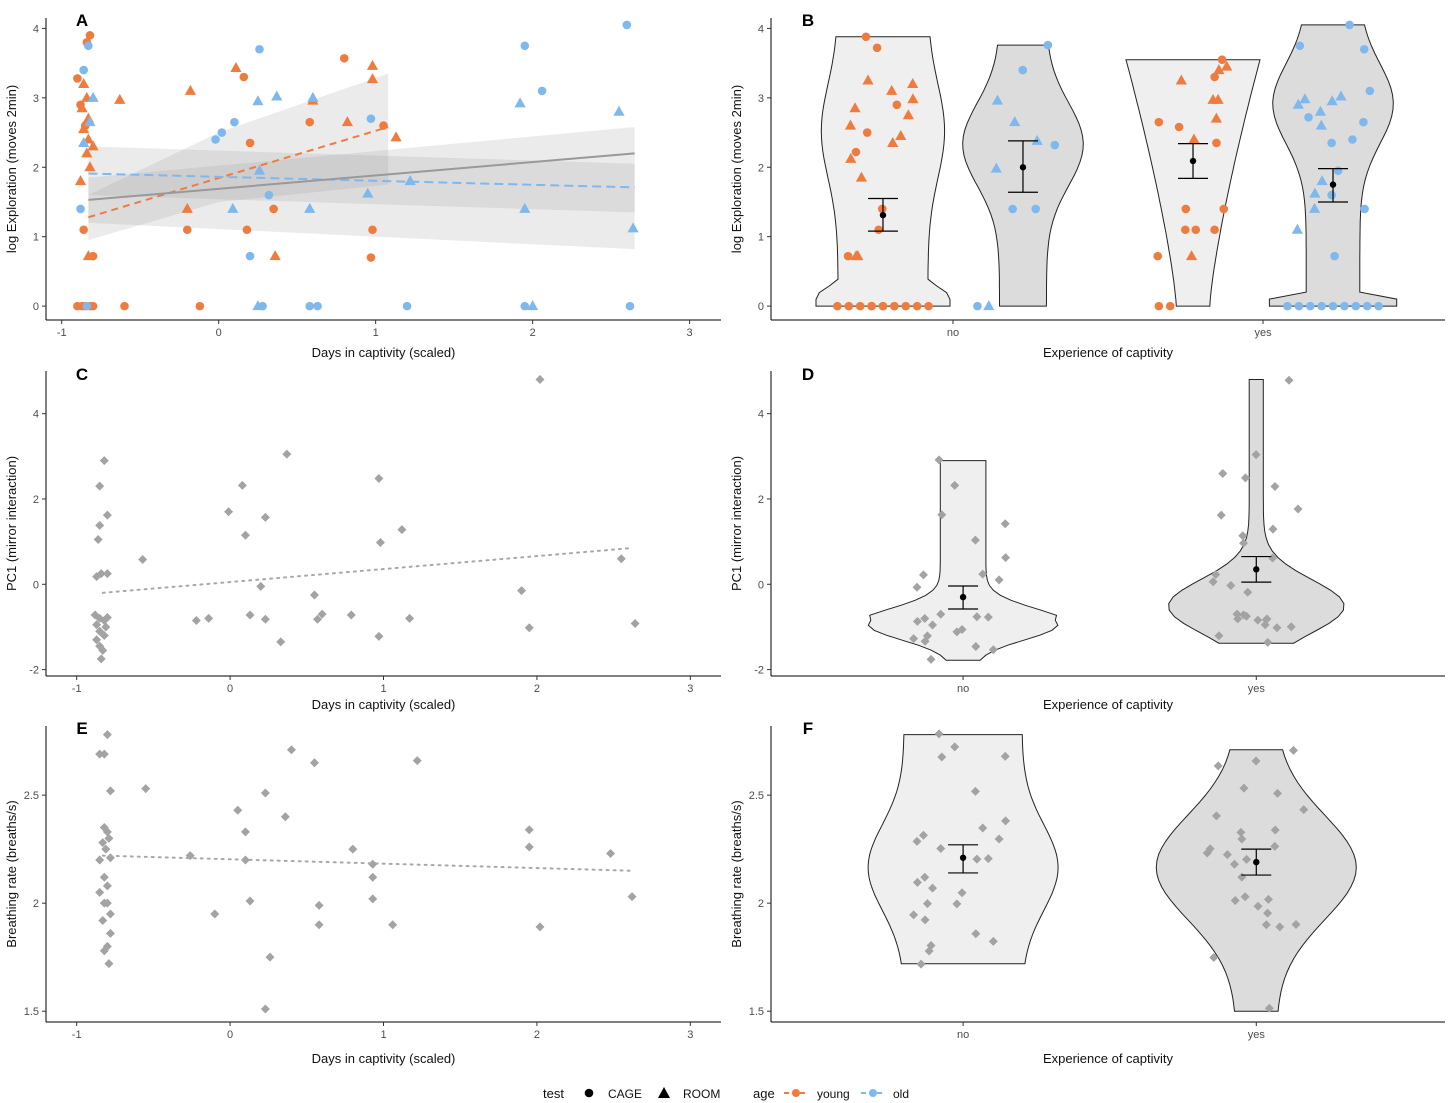  I want to click on x-tick-label: 0, so click(230, 1035).